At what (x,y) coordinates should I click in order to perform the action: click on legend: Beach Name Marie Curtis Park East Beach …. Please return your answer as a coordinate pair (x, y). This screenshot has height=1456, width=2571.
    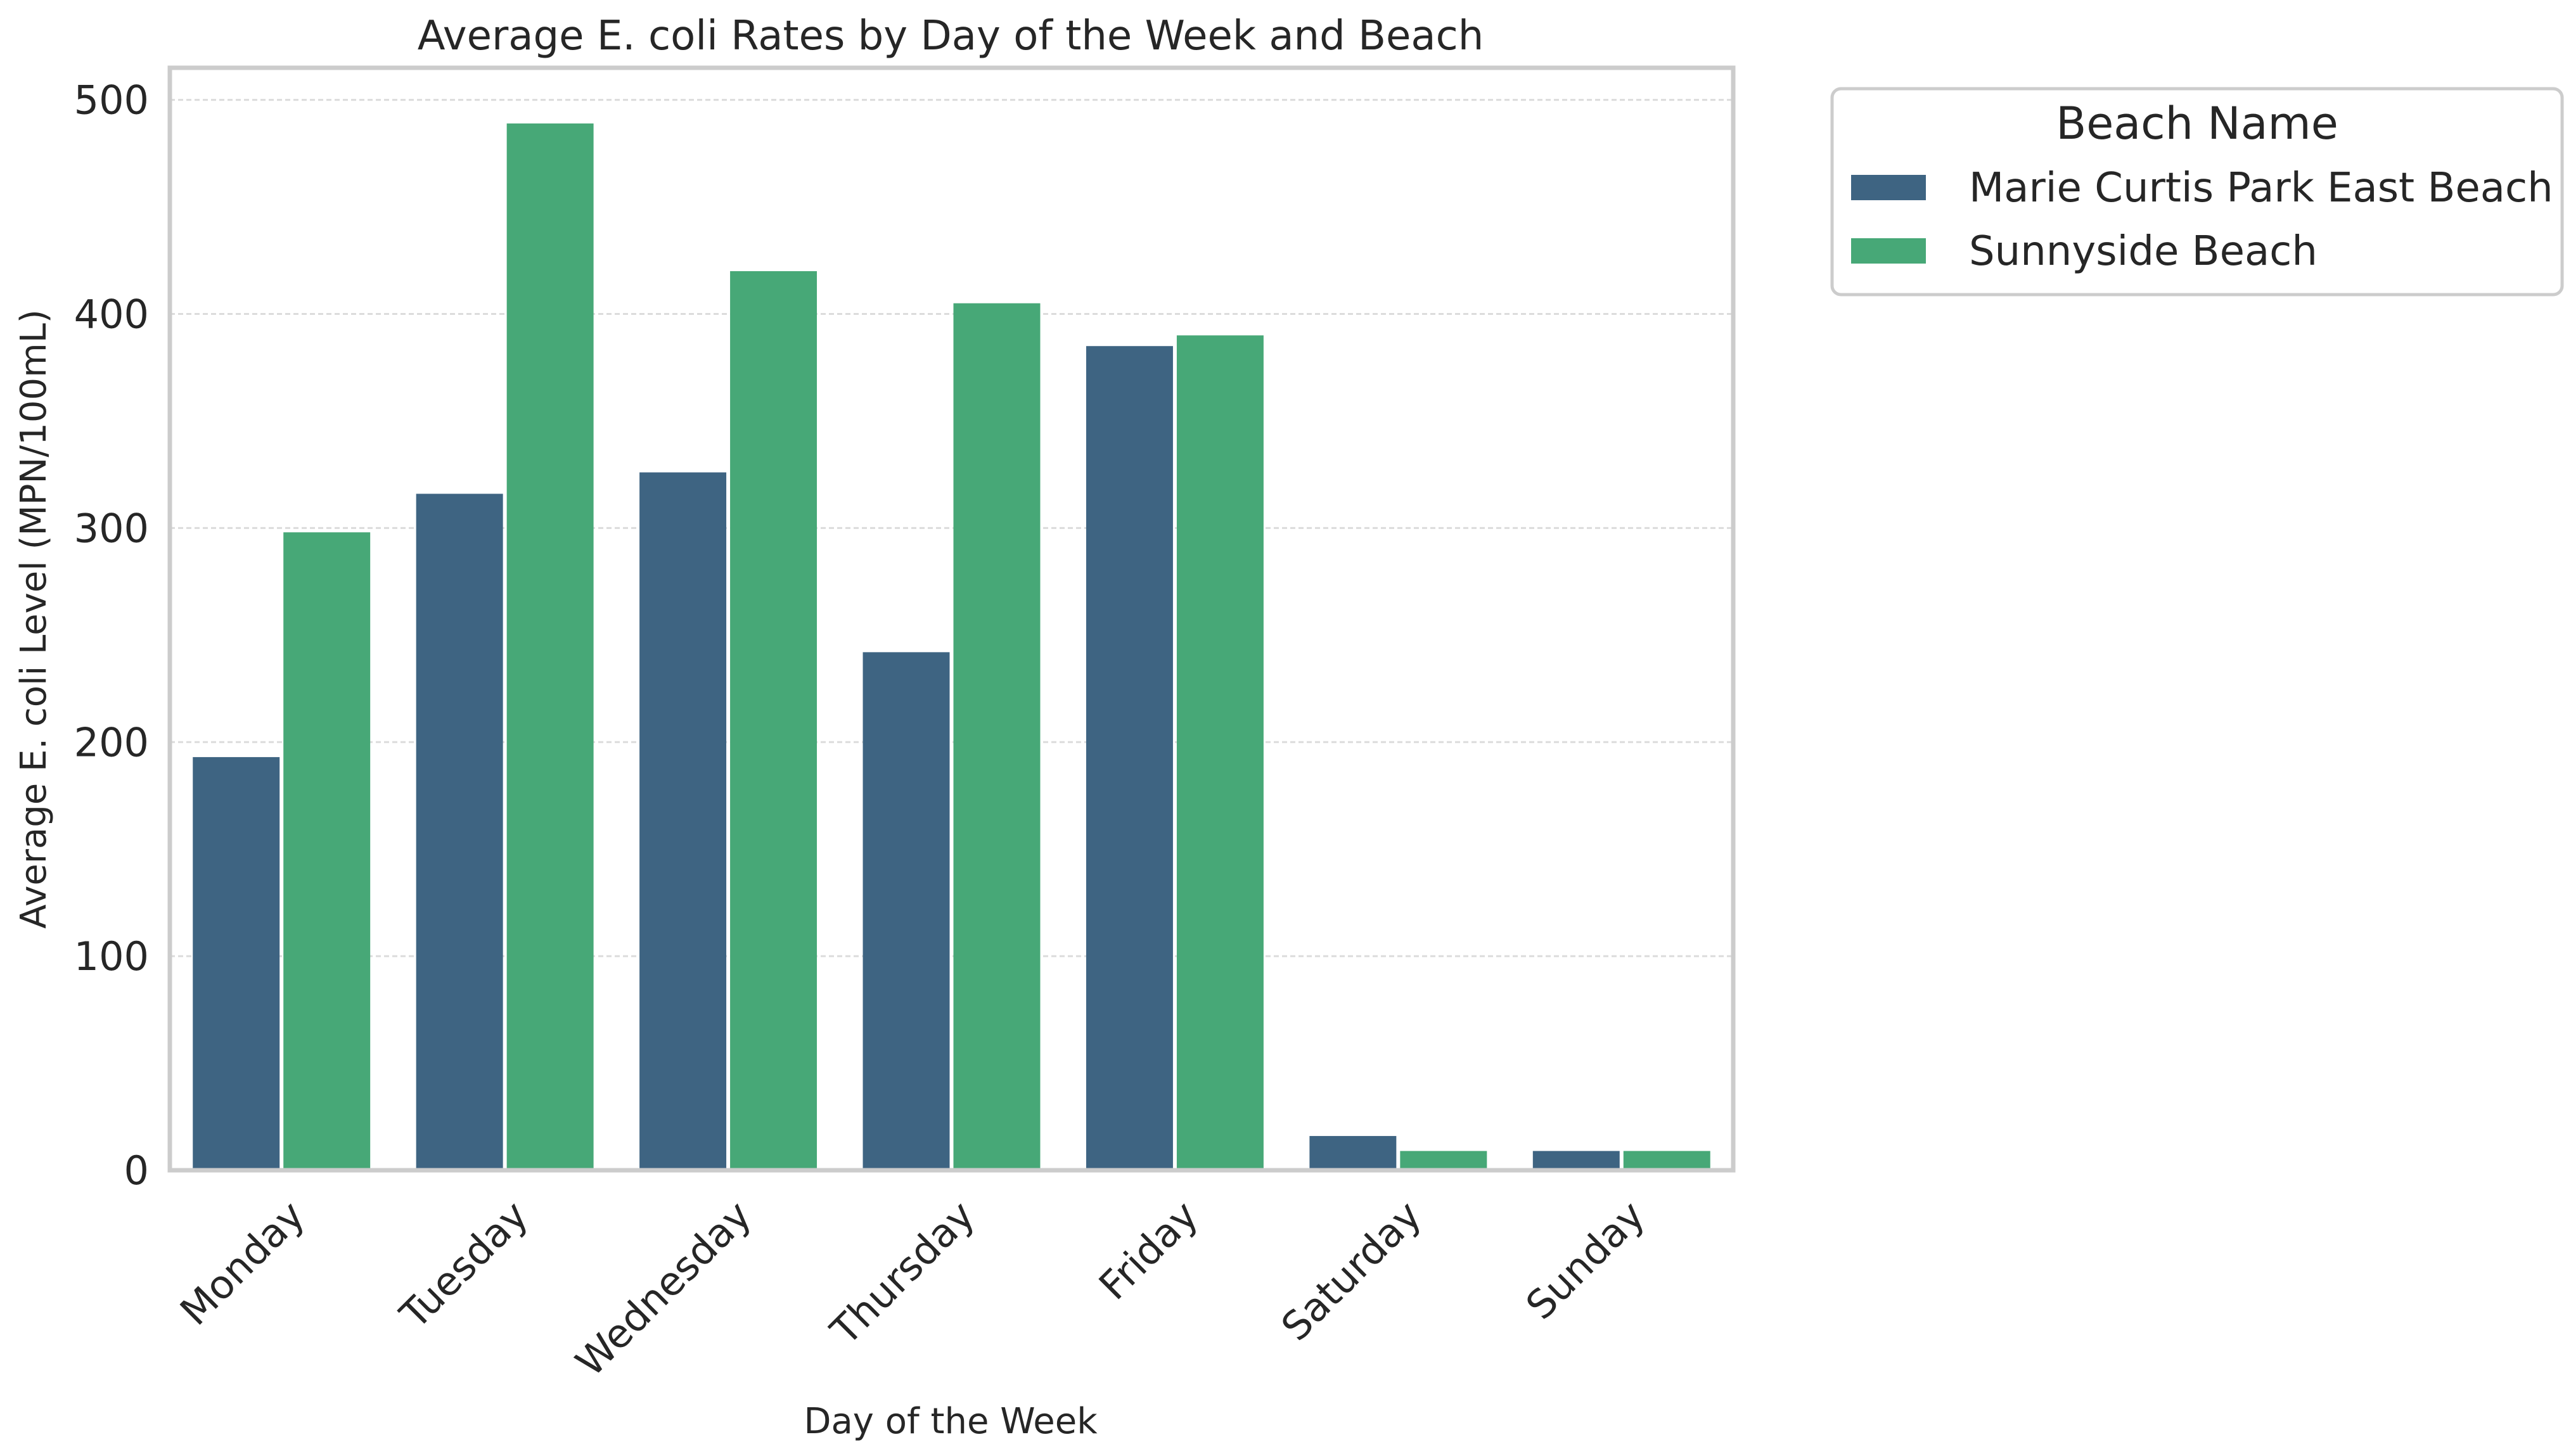
    Looking at the image, I should click on (2197, 192).